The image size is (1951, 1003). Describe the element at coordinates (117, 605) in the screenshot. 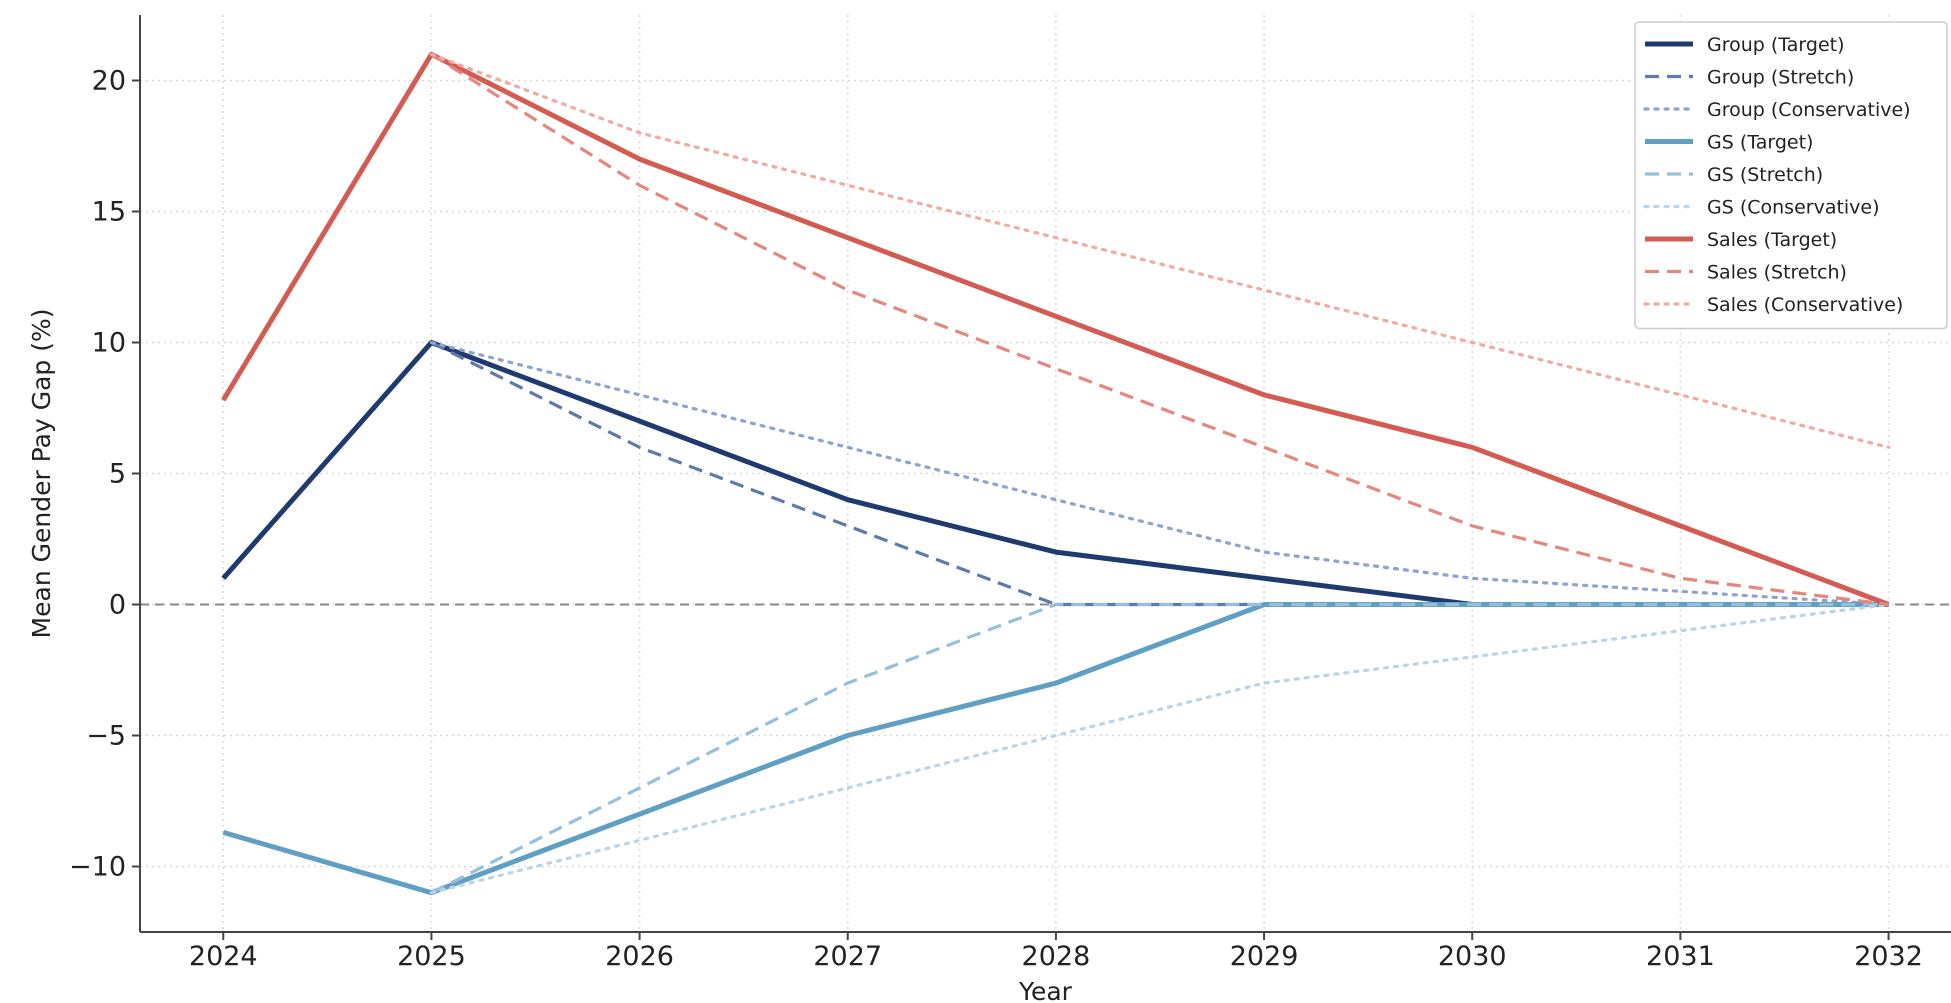

I see `y-tick-label: 0` at that location.